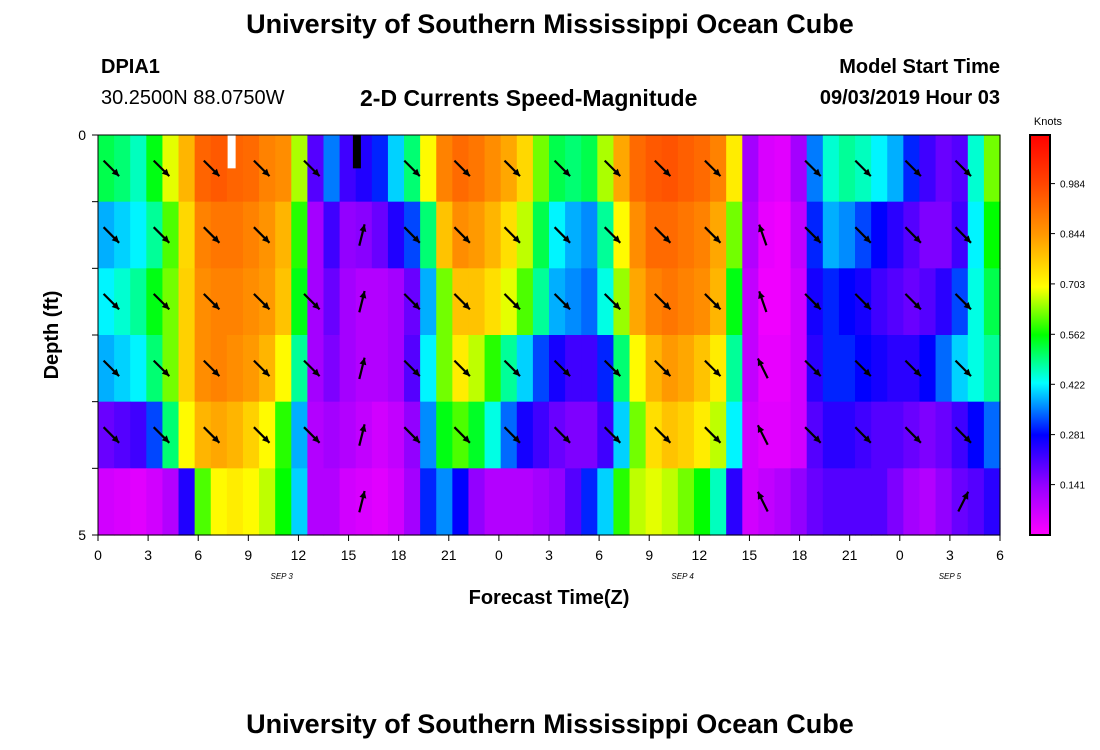 The image size is (1100, 750). I want to click on x-tick-label: 18, so click(800, 555).